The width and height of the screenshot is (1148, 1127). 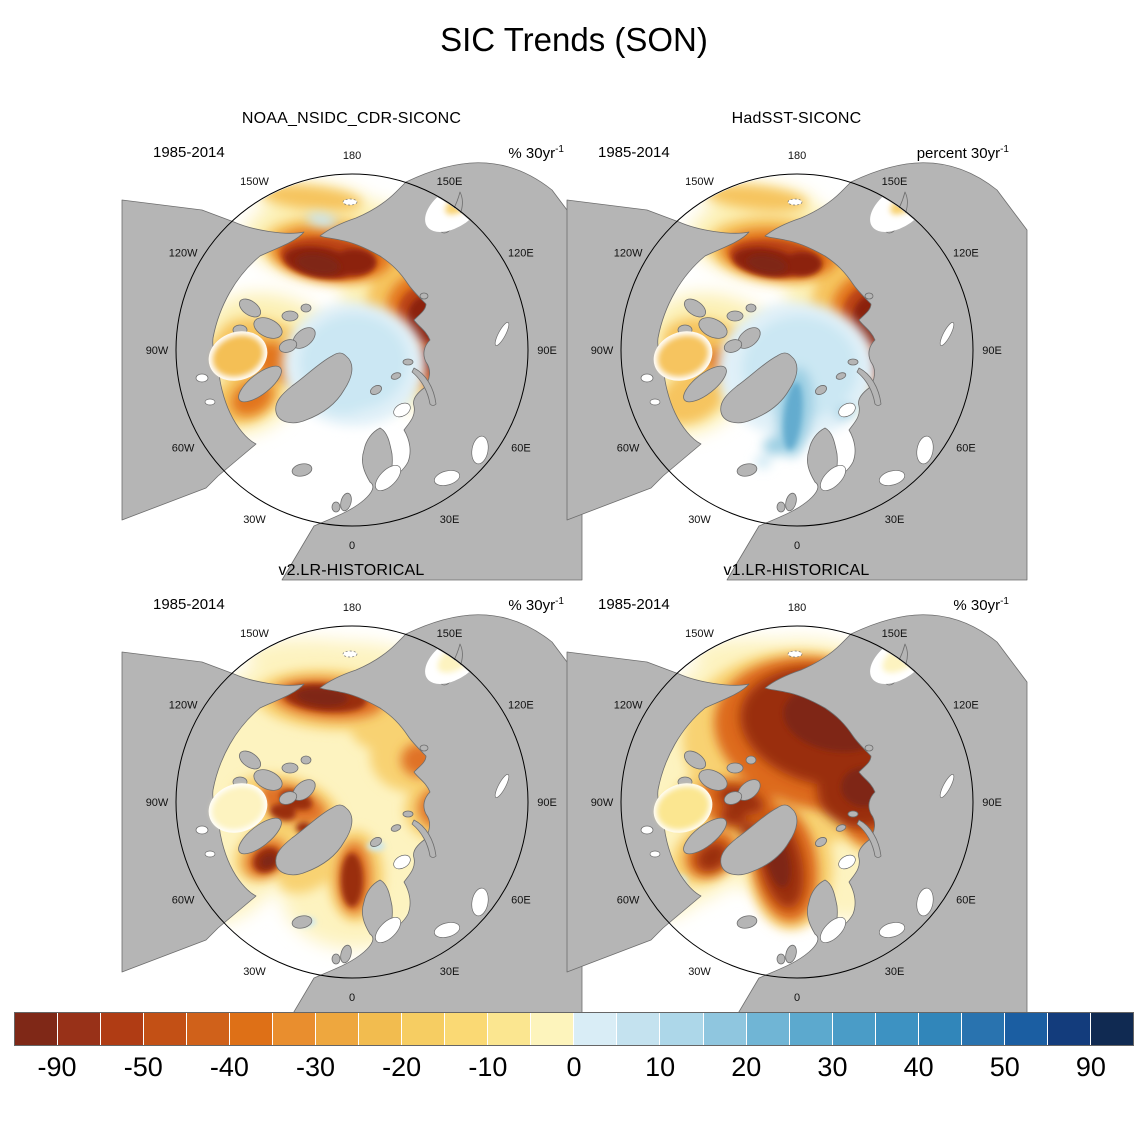 I want to click on units-label: percent 30yr-1, so click(x=963, y=153).